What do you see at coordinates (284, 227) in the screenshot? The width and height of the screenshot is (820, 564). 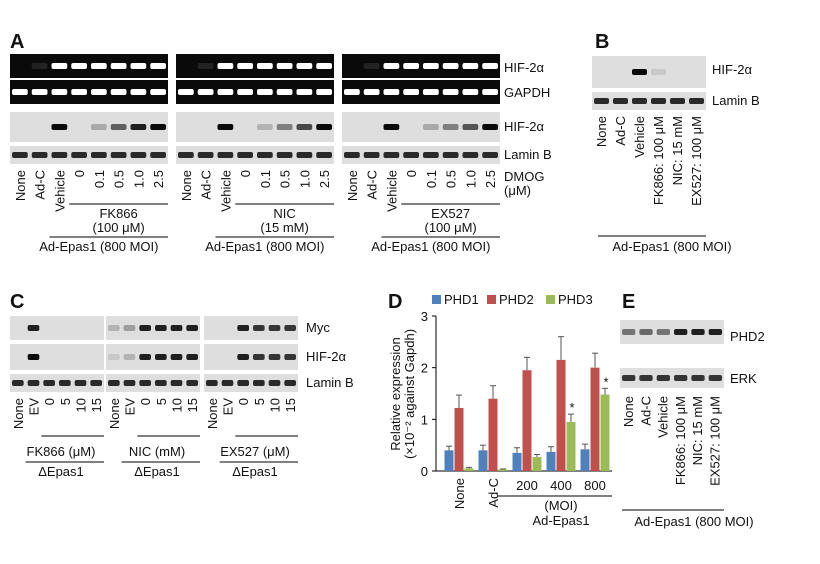 I see `drug-conc: (15 mM)` at bounding box center [284, 227].